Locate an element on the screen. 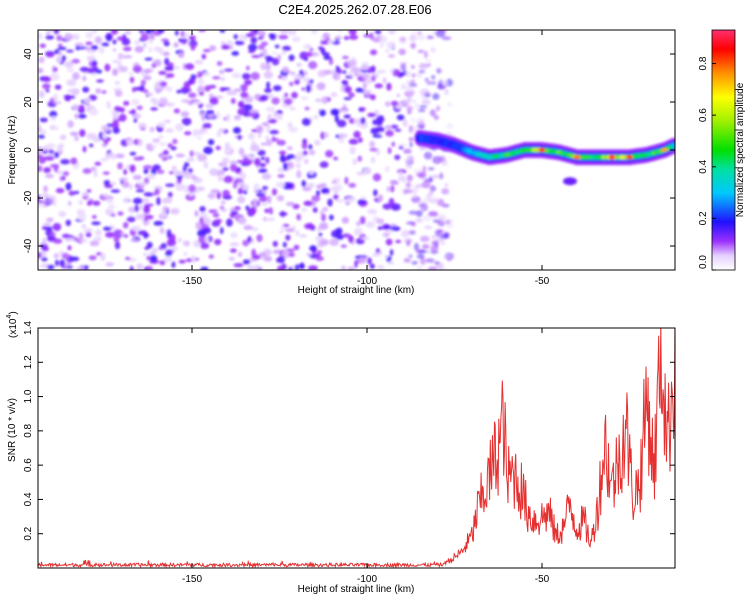  snr-y-axis-label: SNR (10 * v/v) is located at coordinates (12, 430).